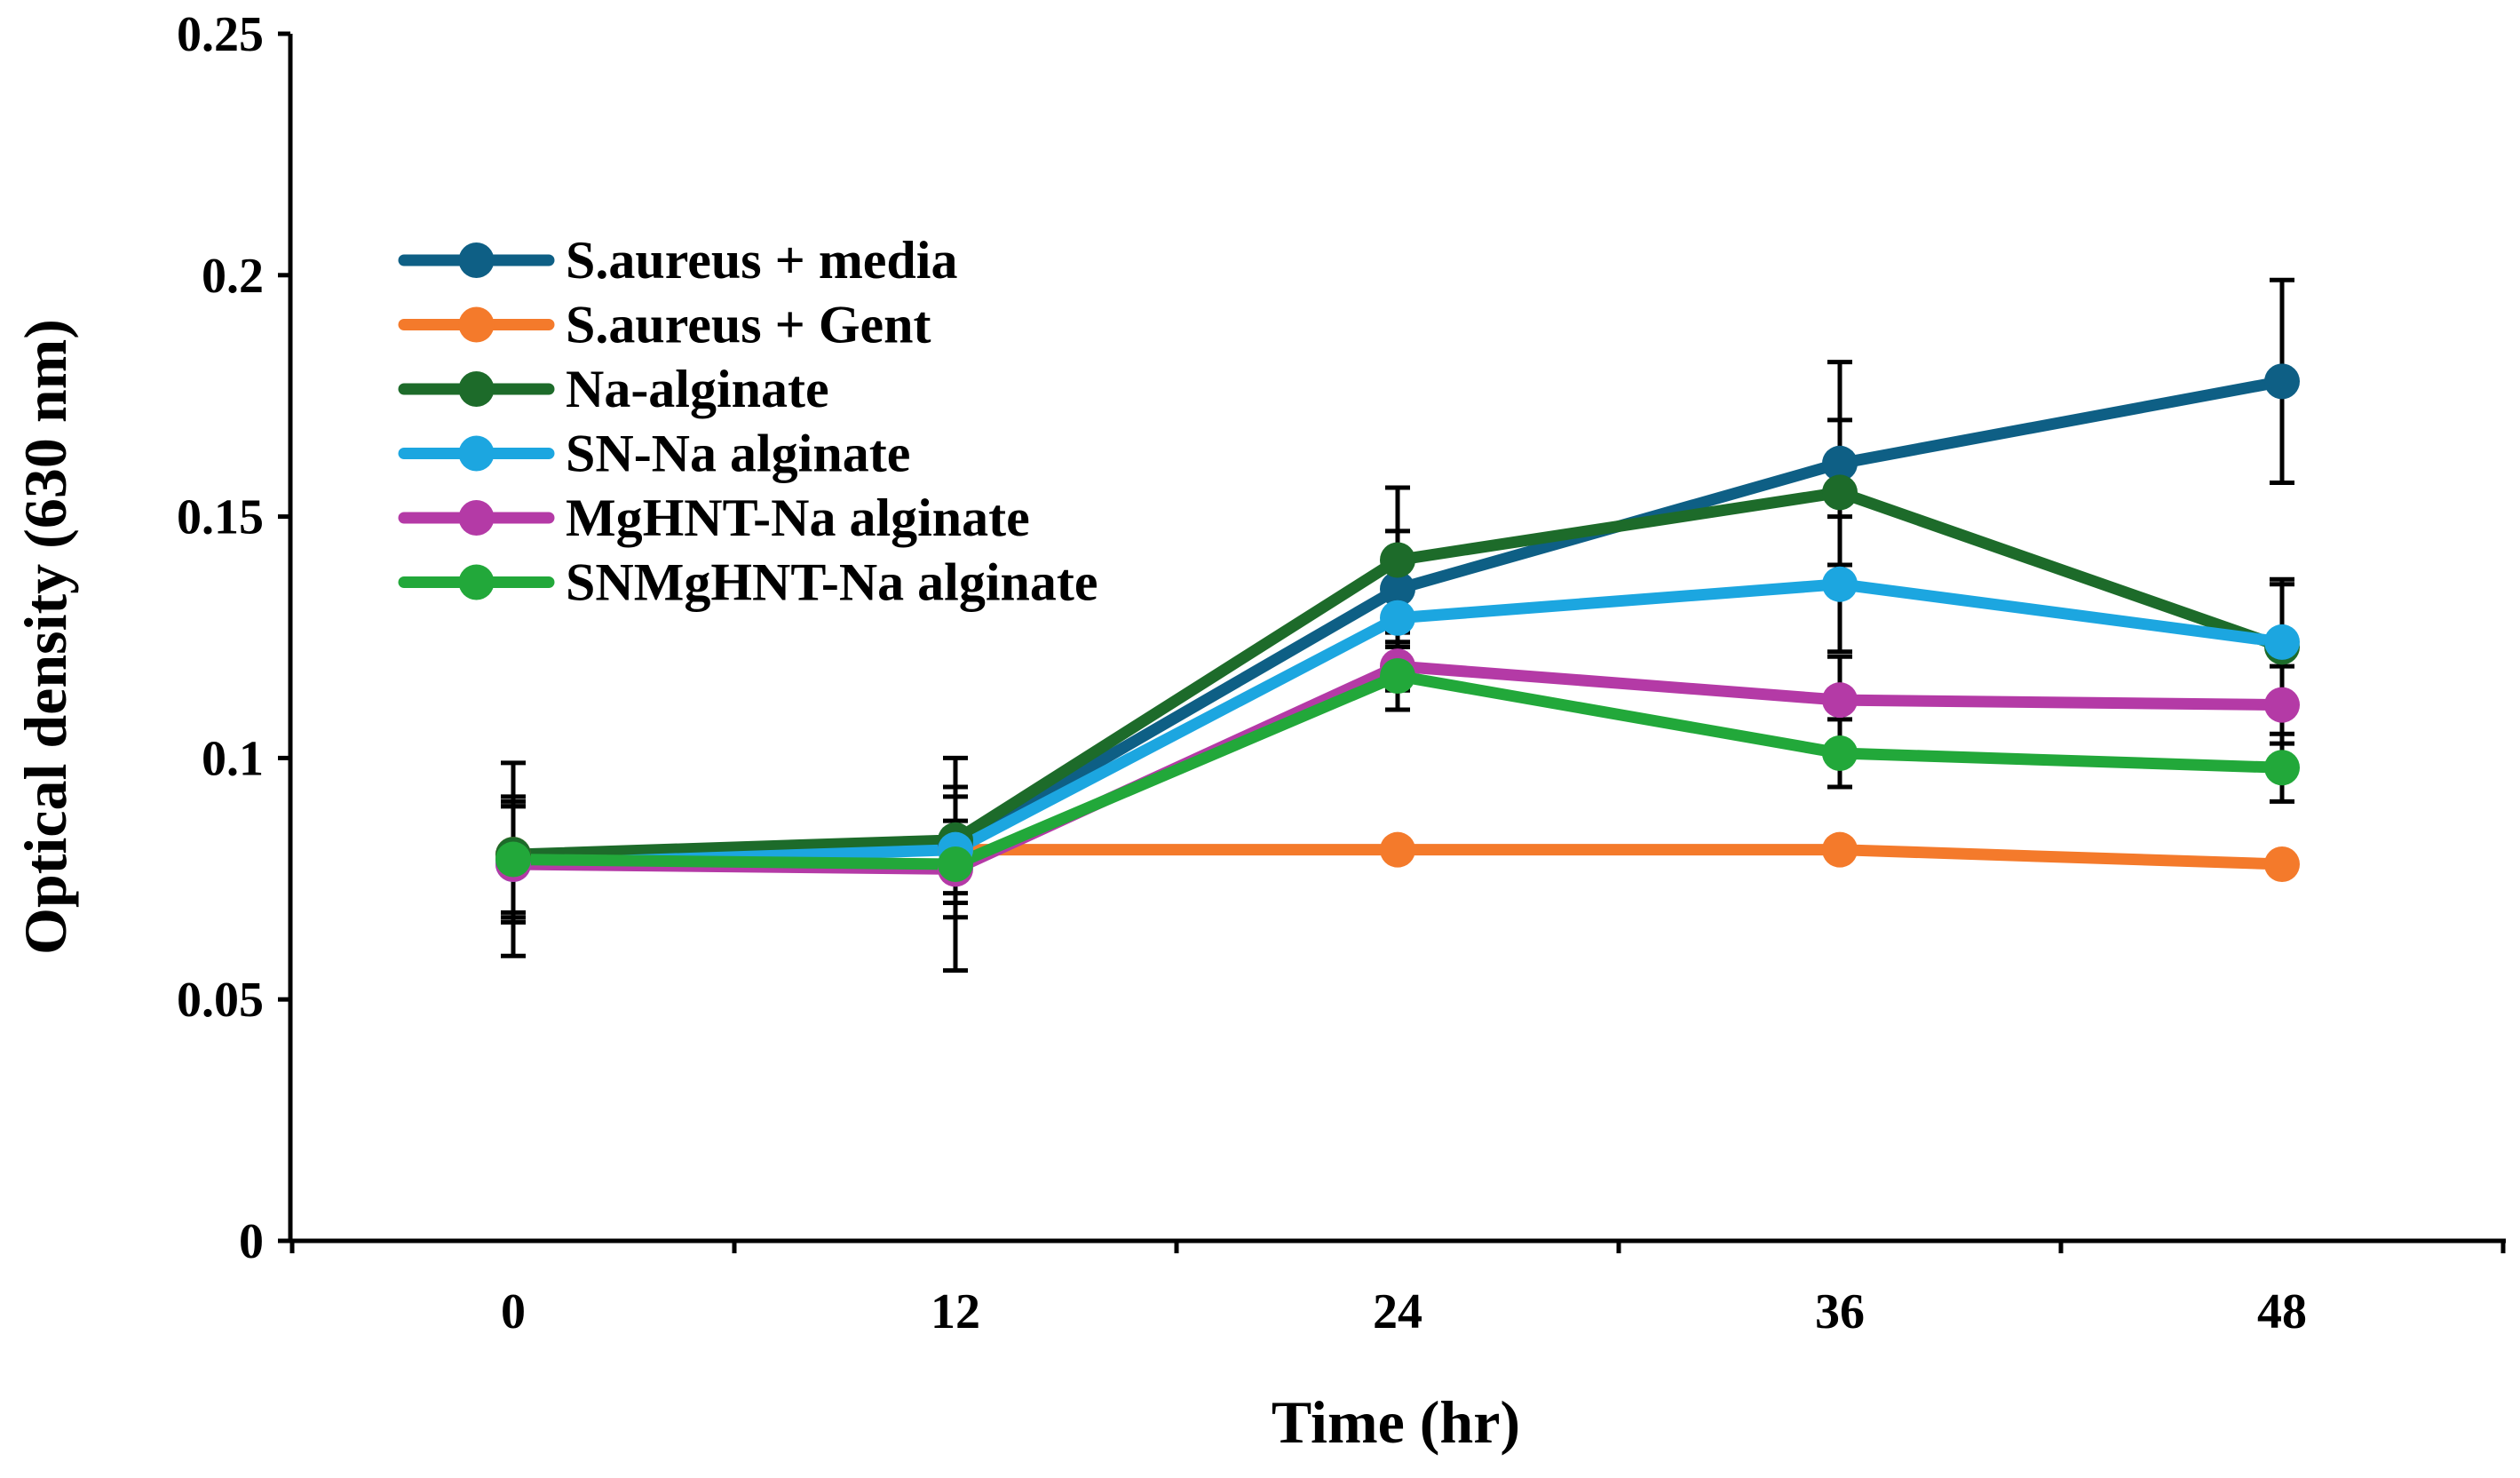 Image resolution: width=2520 pixels, height=1478 pixels. Describe the element at coordinates (697, 389) in the screenshot. I see `legend-label: Na-alginate` at that location.